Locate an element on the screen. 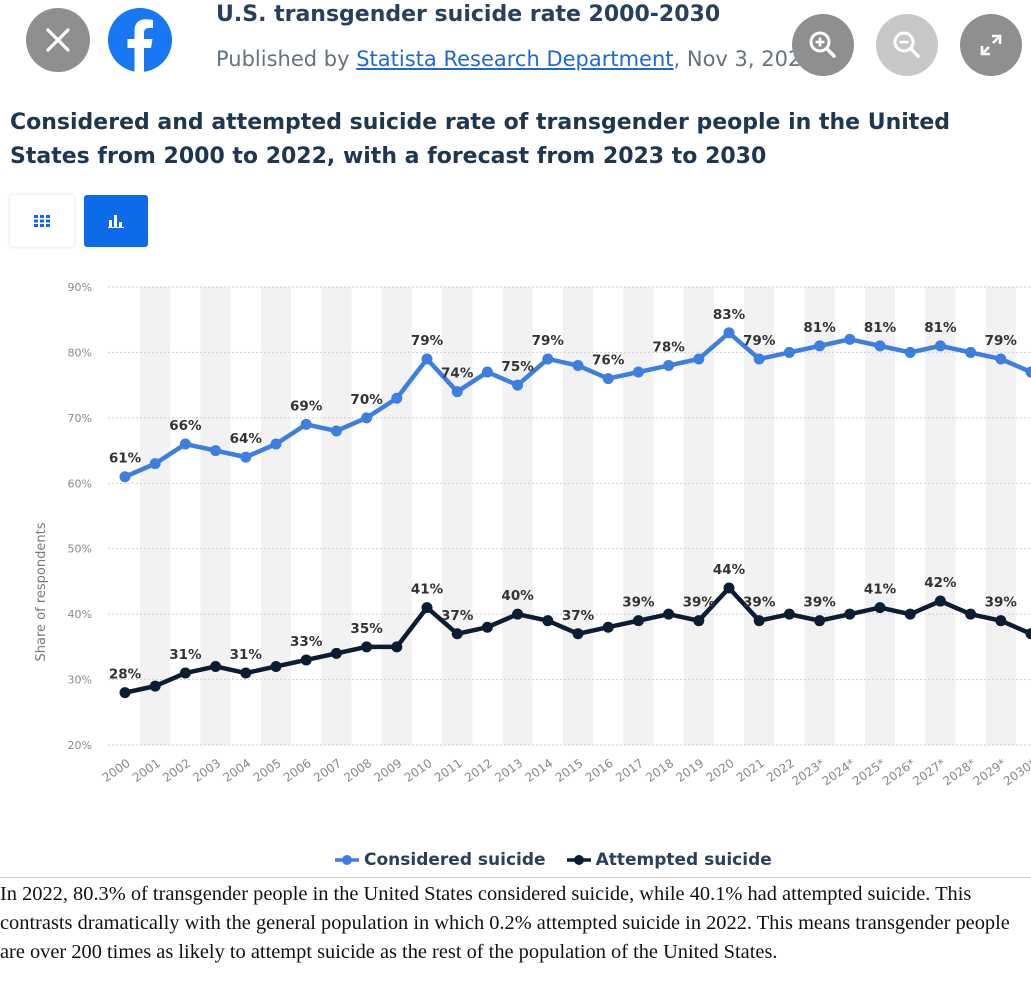 This screenshot has height=988, width=1031. data-label: 28% is located at coordinates (125, 675).